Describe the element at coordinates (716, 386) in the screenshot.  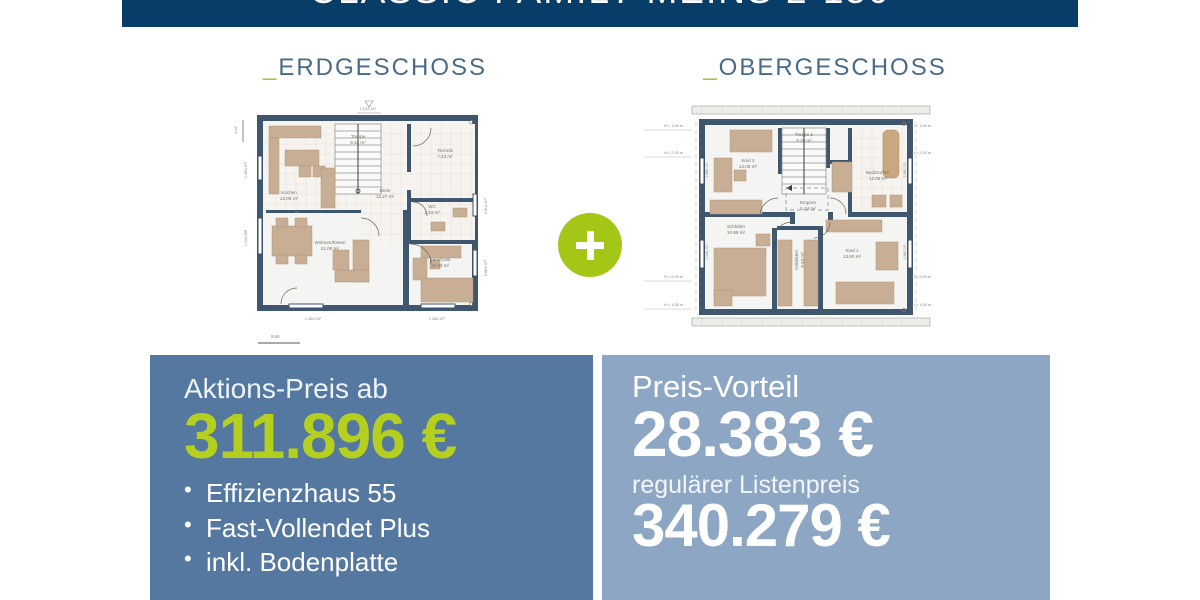
I see `price-advantage-label: Preis-Vorteil` at that location.